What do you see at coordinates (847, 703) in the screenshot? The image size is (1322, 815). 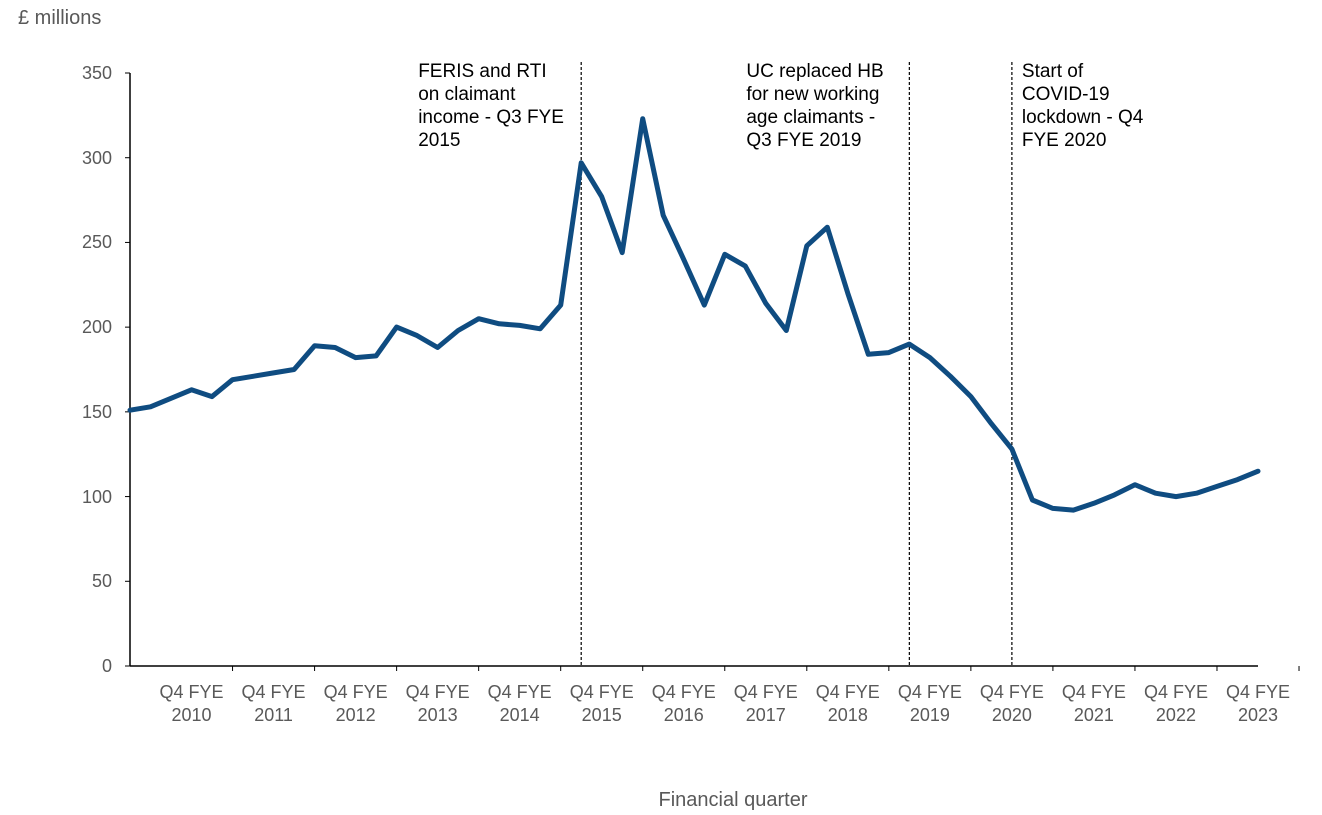 I see `x-tick-label: Q4 FYE 2018` at bounding box center [847, 703].